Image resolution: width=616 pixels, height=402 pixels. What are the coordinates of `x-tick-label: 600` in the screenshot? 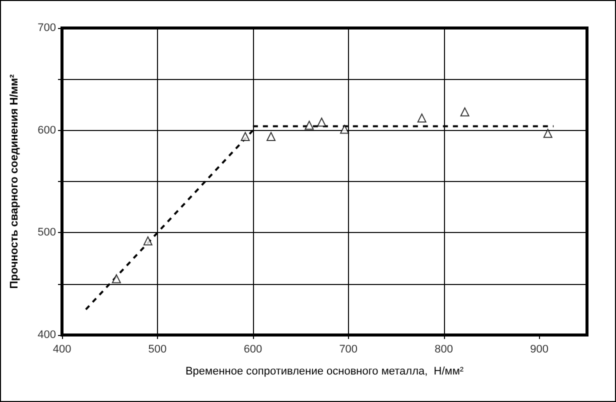 It's located at (253, 350).